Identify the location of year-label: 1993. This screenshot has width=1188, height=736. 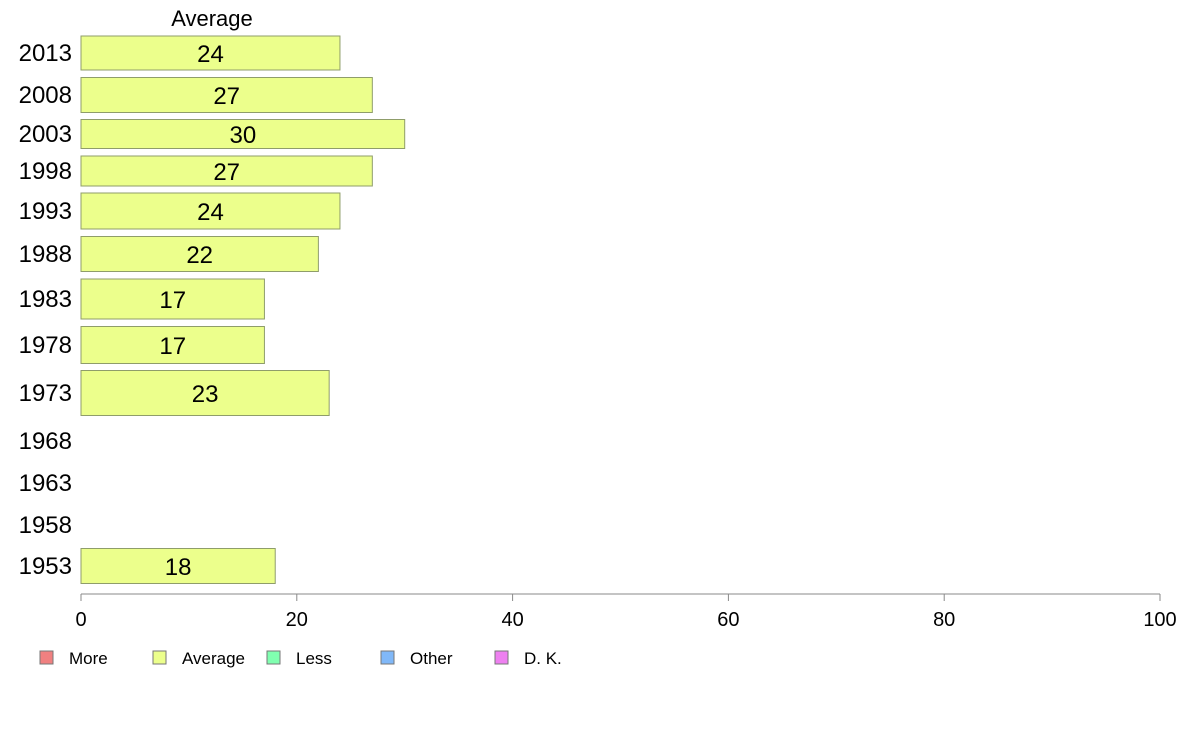
(45, 211).